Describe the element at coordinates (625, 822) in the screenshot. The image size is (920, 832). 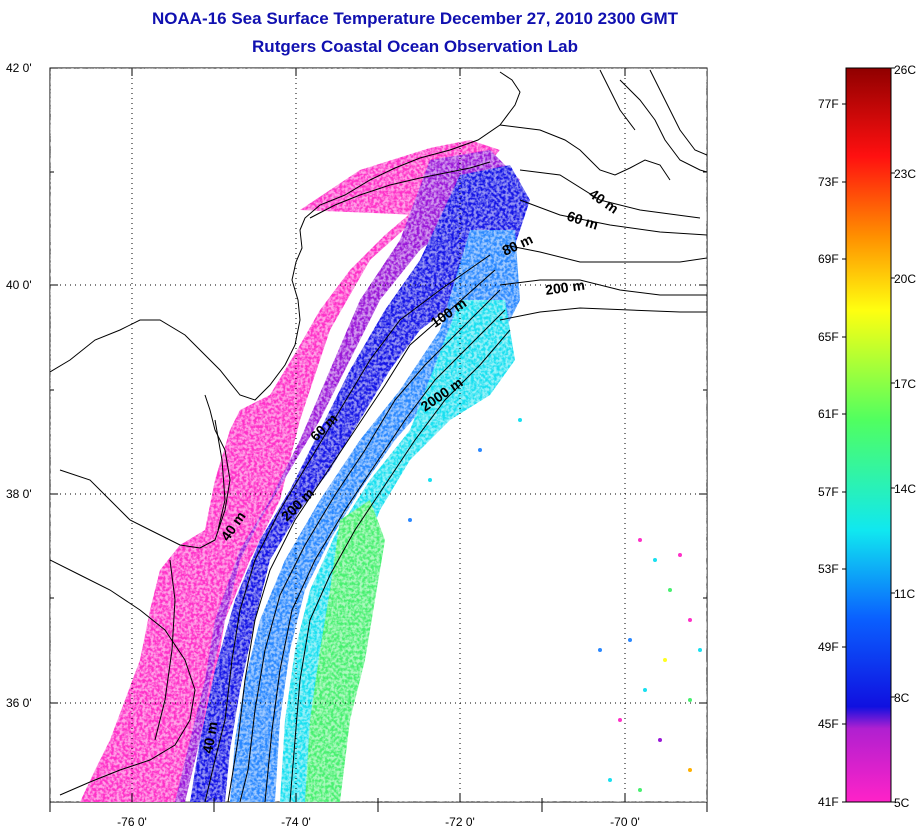
I see `lon-label-70: -70 0'` at that location.